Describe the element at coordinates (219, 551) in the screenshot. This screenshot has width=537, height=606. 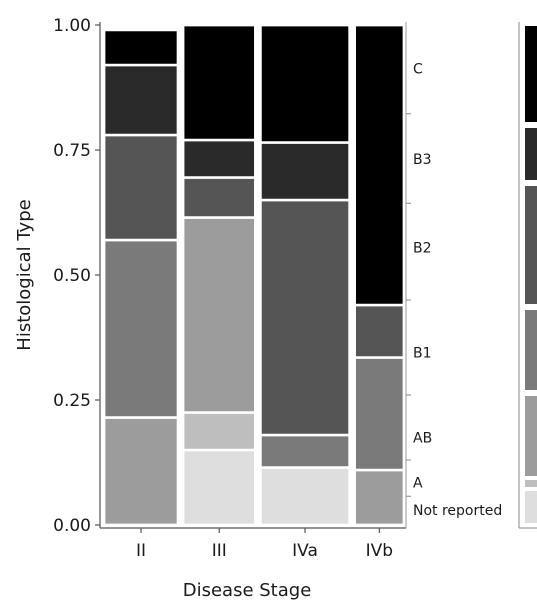
I see `x-tick-label: III` at that location.